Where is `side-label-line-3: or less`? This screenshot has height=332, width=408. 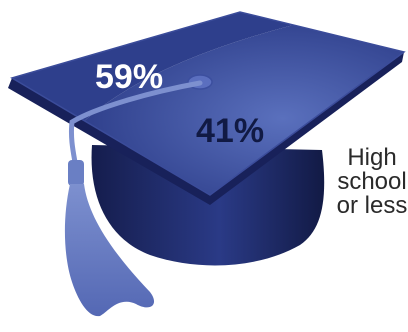
side-label-line-3: or less is located at coordinates (372, 205).